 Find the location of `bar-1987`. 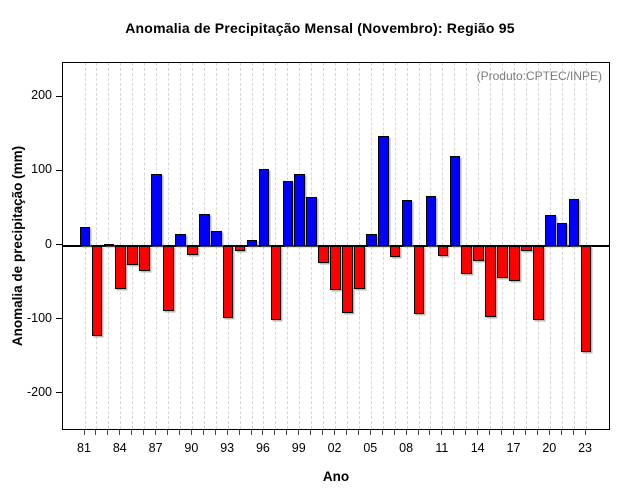

bar-1987 is located at coordinates (156, 210).